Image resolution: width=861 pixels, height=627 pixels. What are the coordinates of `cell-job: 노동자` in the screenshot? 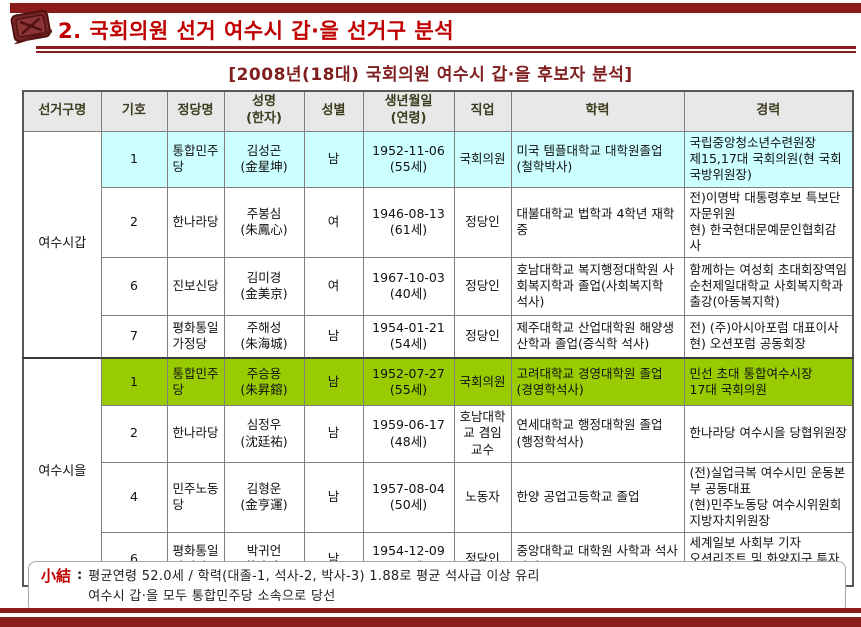 It's located at (482, 497).